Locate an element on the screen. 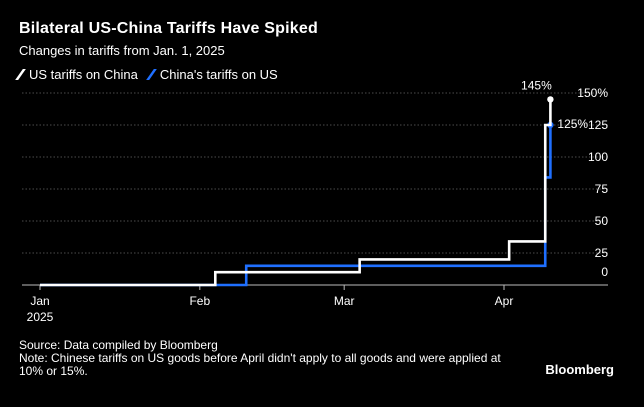 Image resolution: width=644 pixels, height=407 pixels. chart-title: Bilateral US-China Tariffs Have Spiked is located at coordinates (168, 28).